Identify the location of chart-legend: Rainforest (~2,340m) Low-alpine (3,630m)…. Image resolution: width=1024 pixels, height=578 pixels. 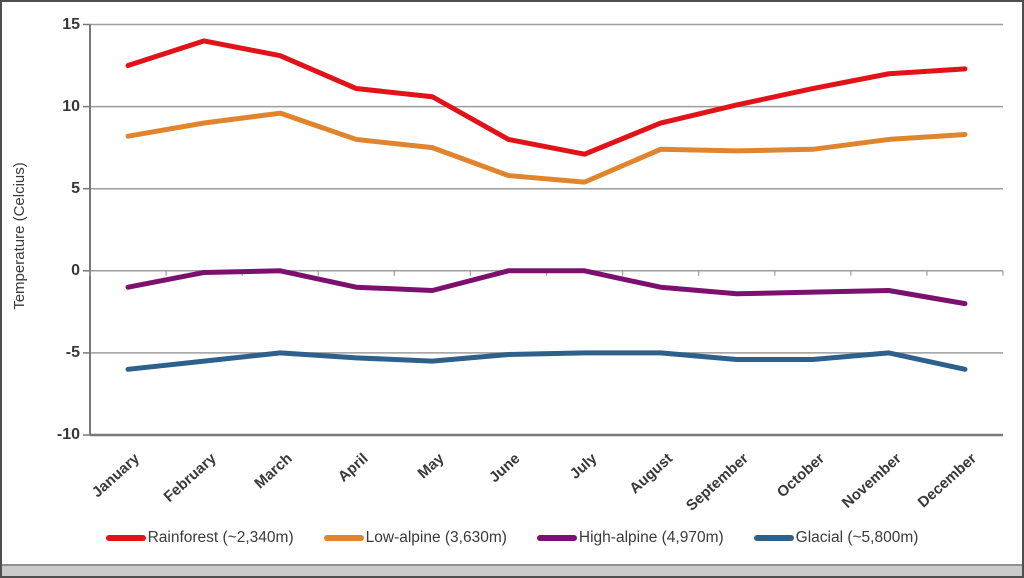
(512, 538).